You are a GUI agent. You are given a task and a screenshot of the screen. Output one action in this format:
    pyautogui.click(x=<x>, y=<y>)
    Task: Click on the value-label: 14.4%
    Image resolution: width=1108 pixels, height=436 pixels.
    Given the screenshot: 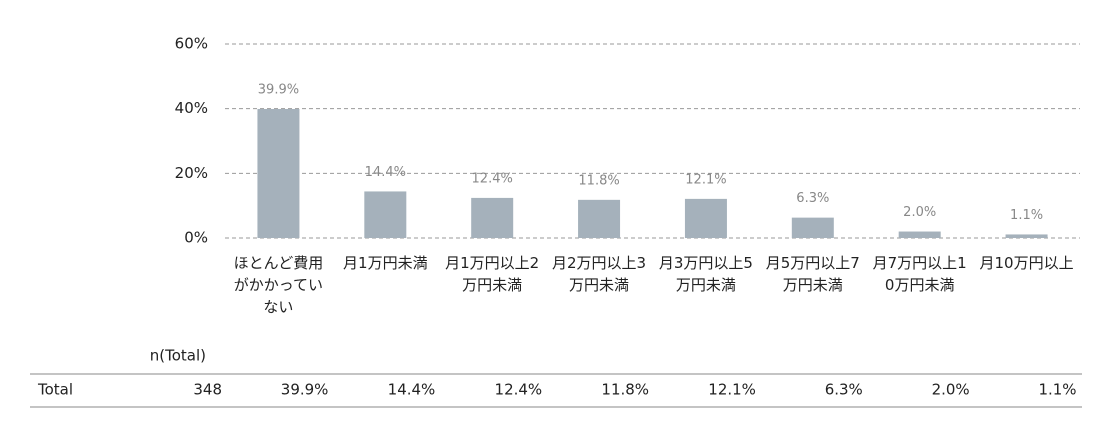 What is the action you would take?
    pyautogui.click(x=385, y=172)
    